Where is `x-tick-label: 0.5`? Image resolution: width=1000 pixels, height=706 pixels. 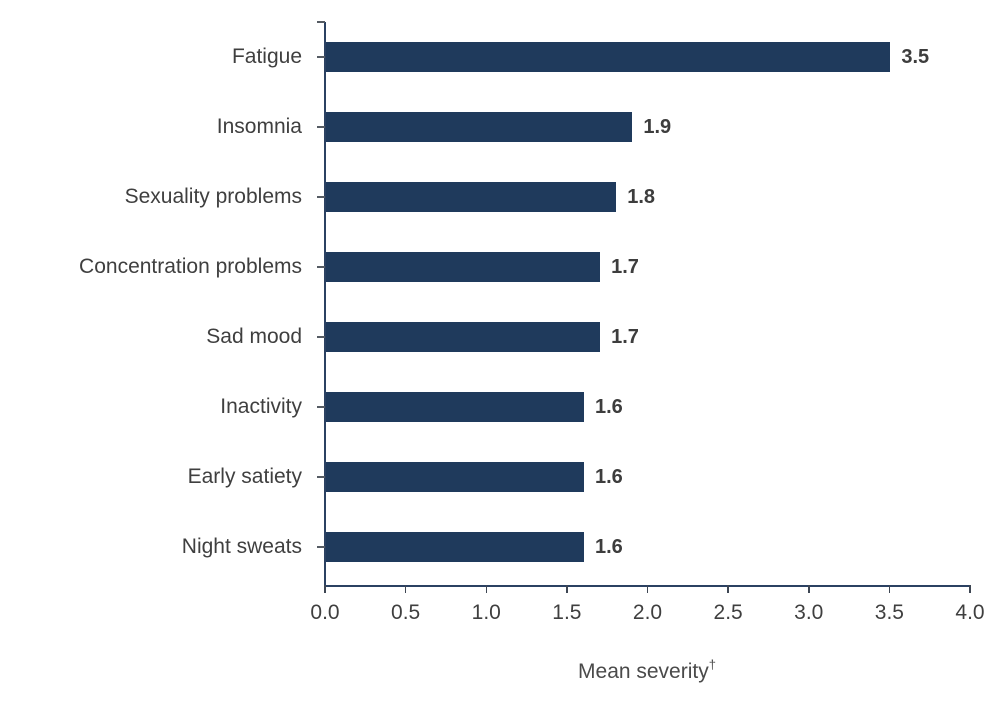 x-tick-label: 0.5 is located at coordinates (406, 612).